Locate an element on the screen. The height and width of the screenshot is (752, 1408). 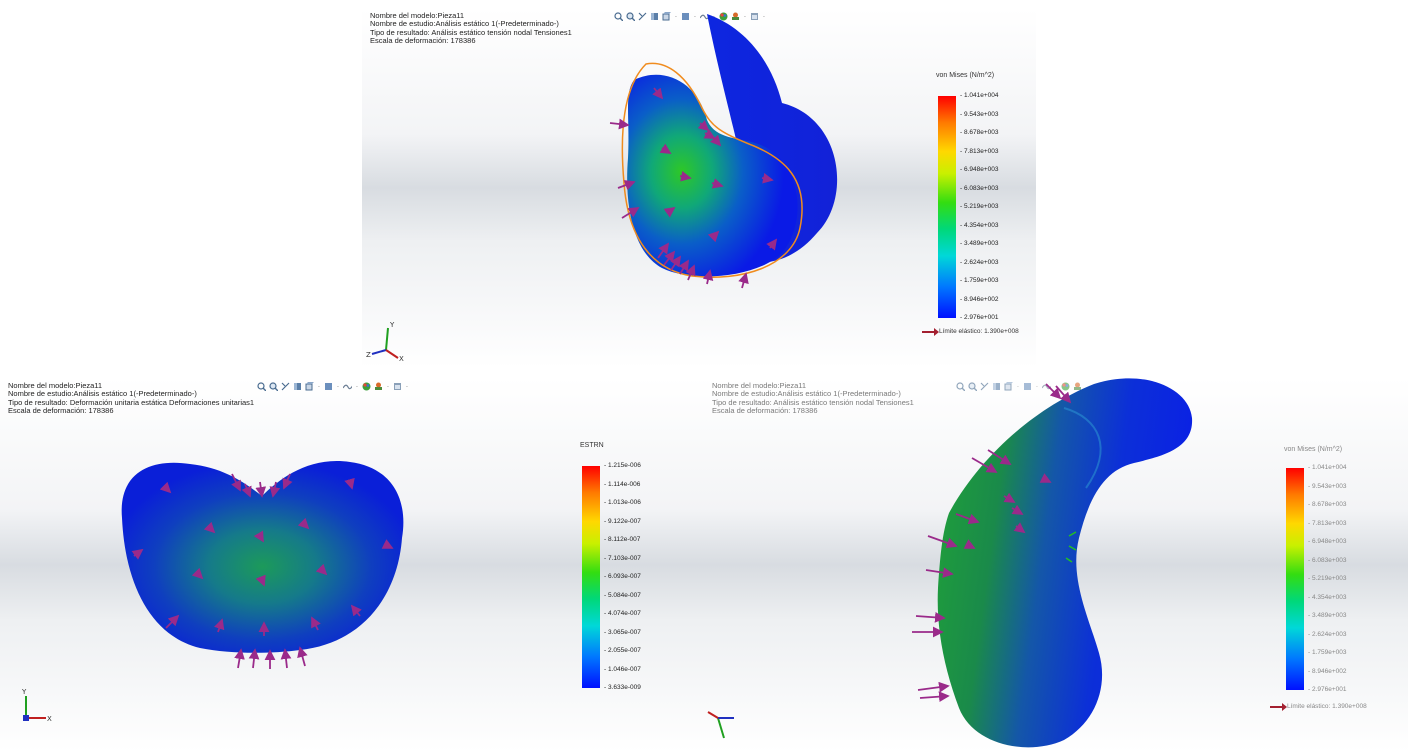
legend-tick: - 6.093e-007 is located at coordinates (622, 576).